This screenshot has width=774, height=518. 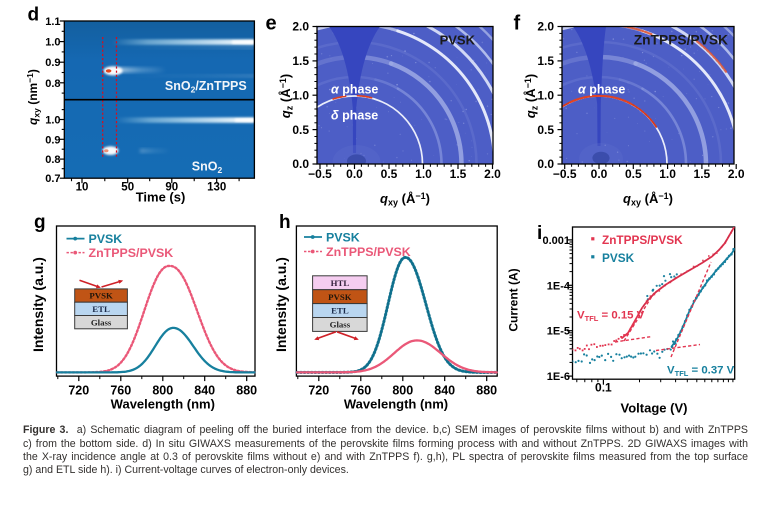 What do you see at coordinates (34, 15) in the screenshot?
I see `svg-text: d` at bounding box center [34, 15].